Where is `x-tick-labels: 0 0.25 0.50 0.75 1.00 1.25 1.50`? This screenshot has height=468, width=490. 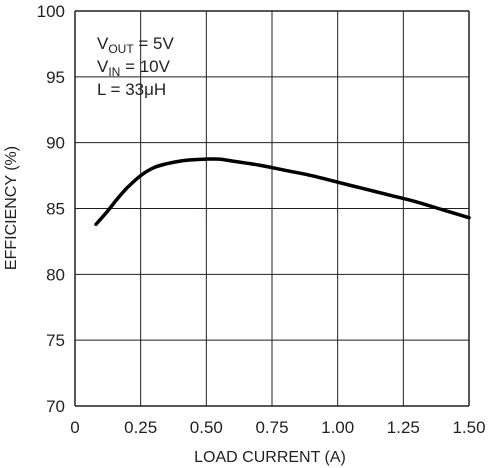
x-tick-labels: 0 0.25 0.50 0.75 1.00 1.25 1.50 is located at coordinates (277, 427).